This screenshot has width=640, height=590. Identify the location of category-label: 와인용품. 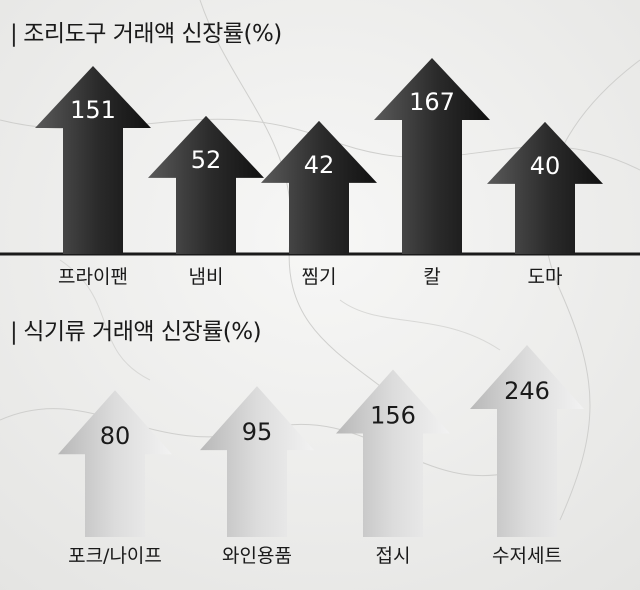
(257, 556).